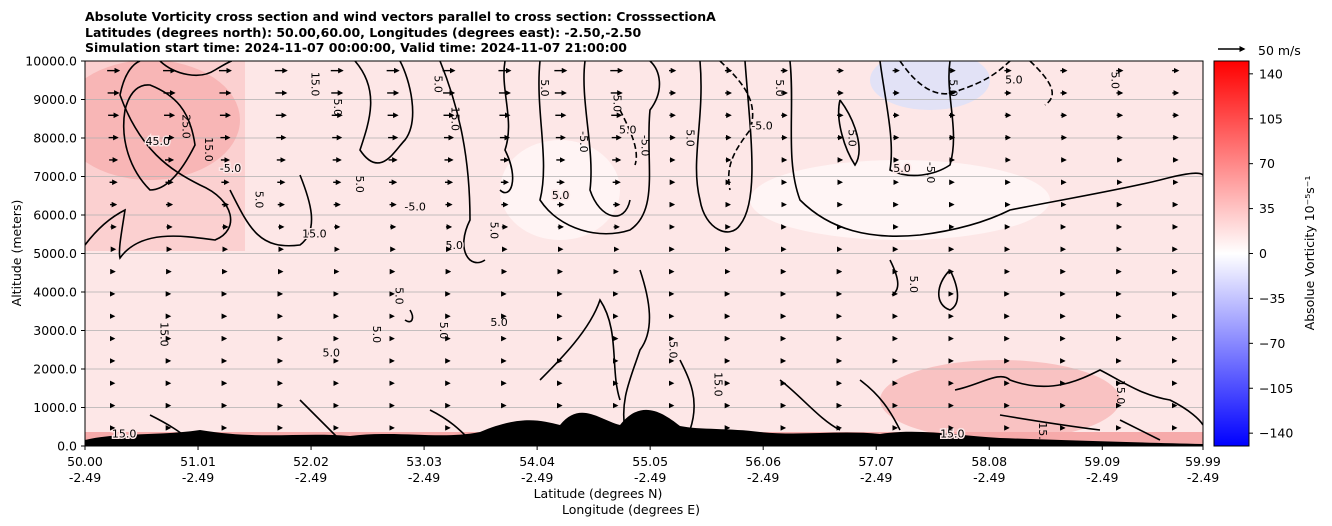 Image resolution: width=1332 pixels, height=526 pixels. What do you see at coordinates (198, 461) in the screenshot?
I see `x-tick-label-lat: 51.01` at bounding box center [198, 461].